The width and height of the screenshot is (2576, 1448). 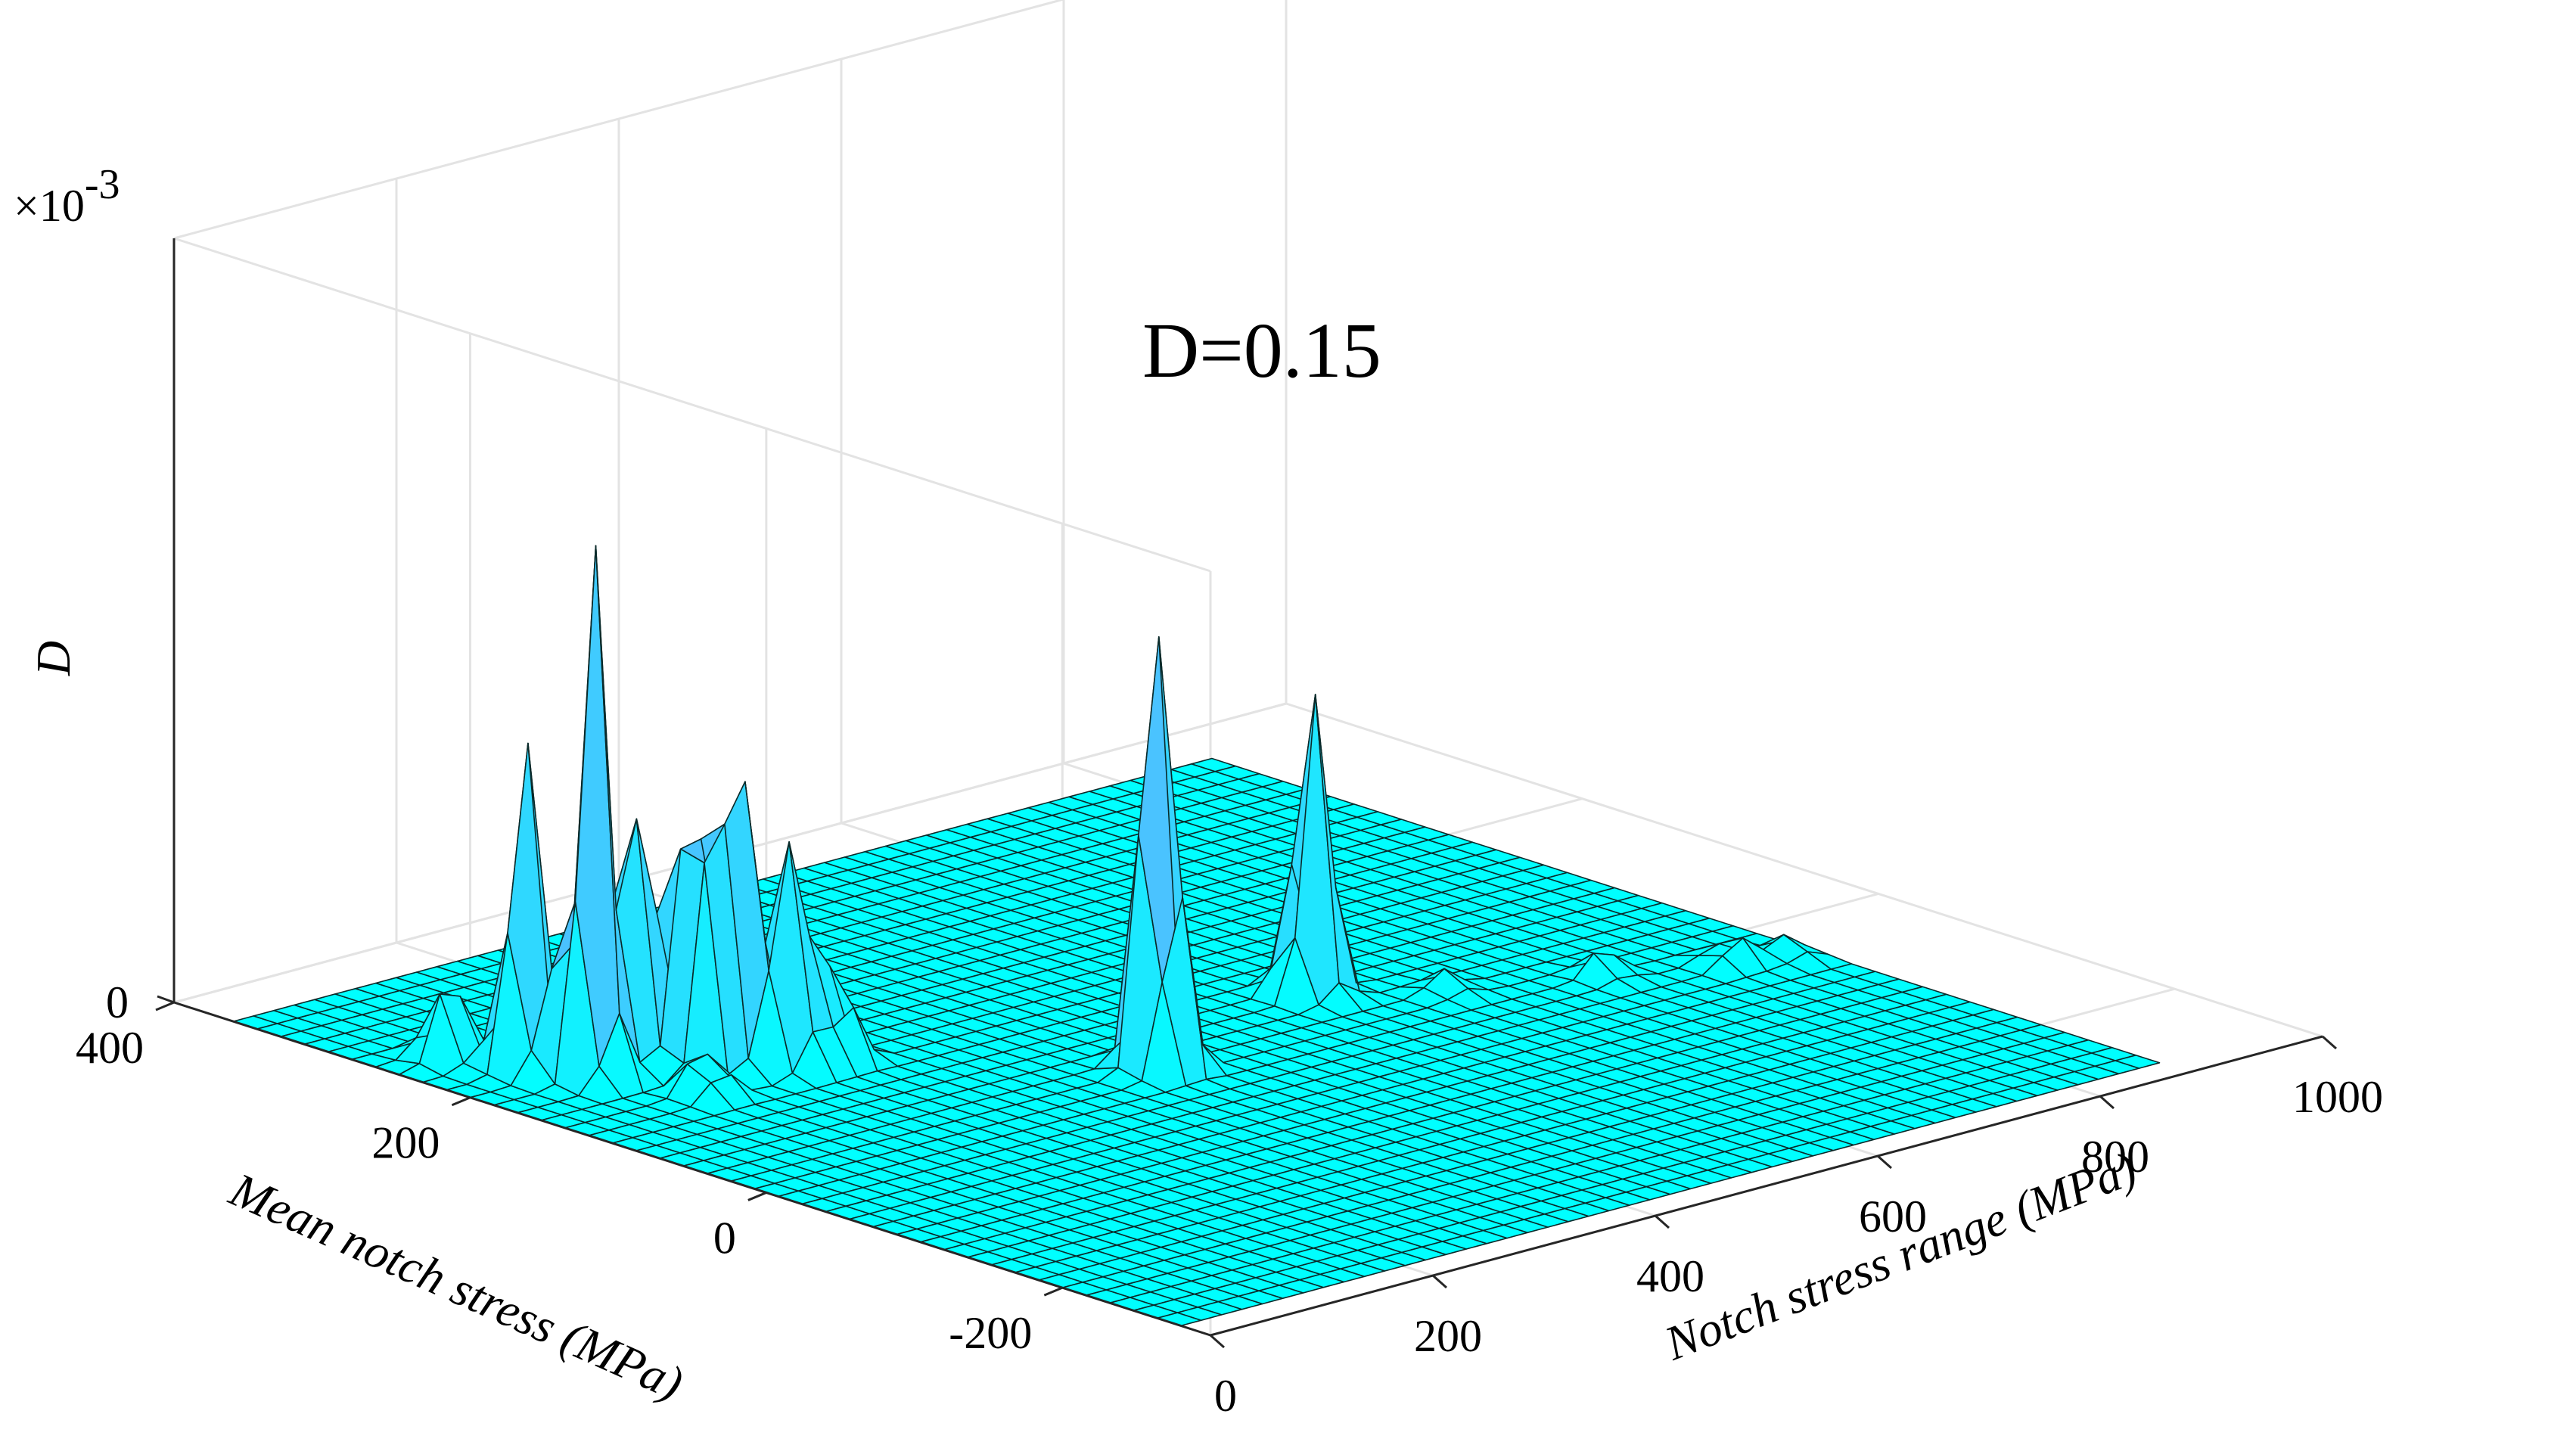 I want to click on z-tick-label: 0, so click(x=117, y=1002).